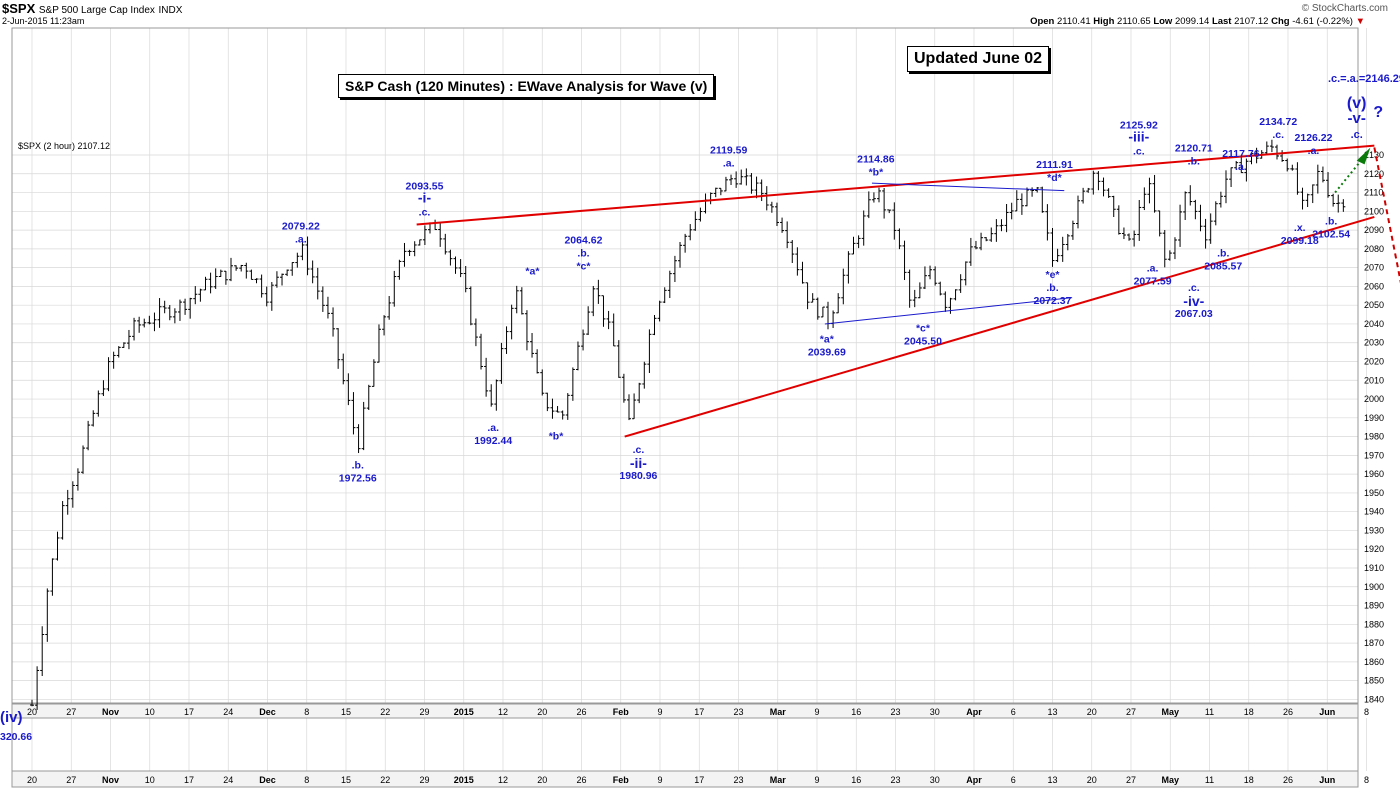 This screenshot has height=791, width=1400. What do you see at coordinates (503, 712) in the screenshot?
I see `x-tick-label: 12` at bounding box center [503, 712].